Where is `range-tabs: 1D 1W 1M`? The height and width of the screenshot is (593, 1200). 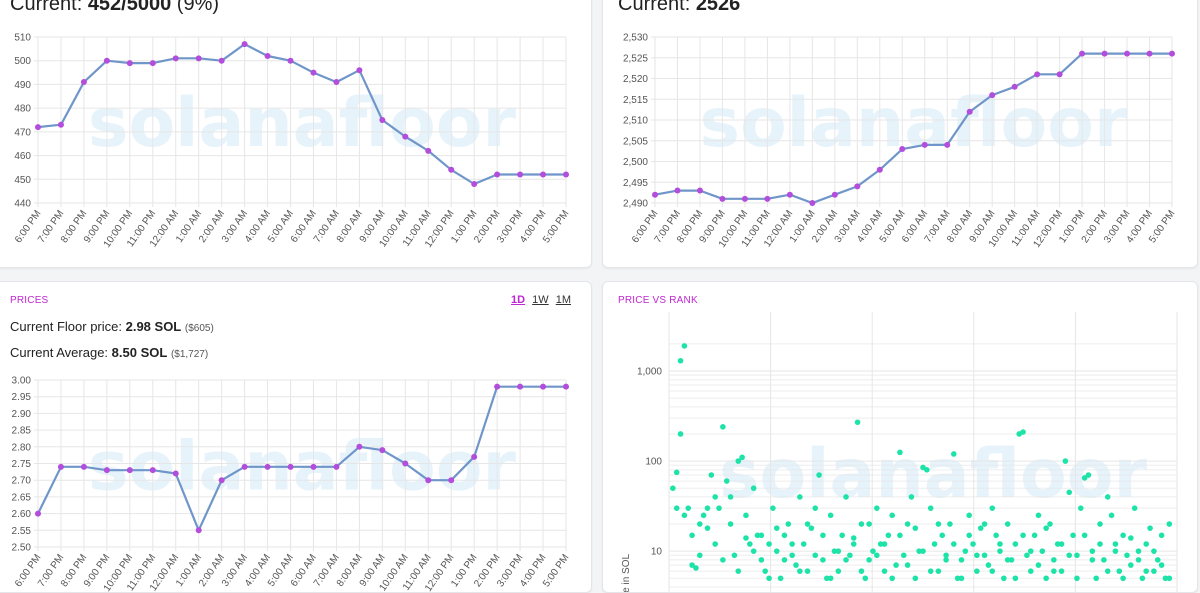
range-tabs: 1D 1W 1M is located at coordinates (539, 300).